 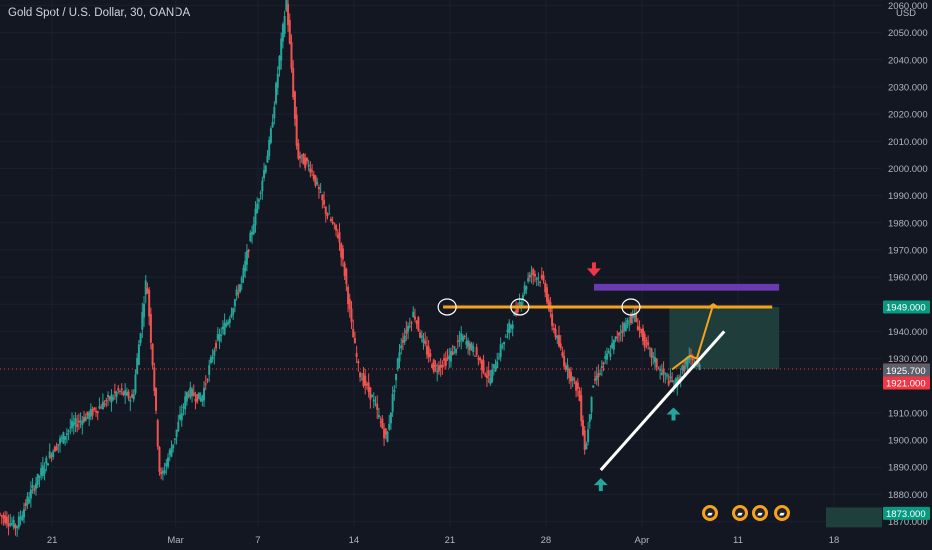 I want to click on x-axis-label: Apr, so click(x=642, y=540).